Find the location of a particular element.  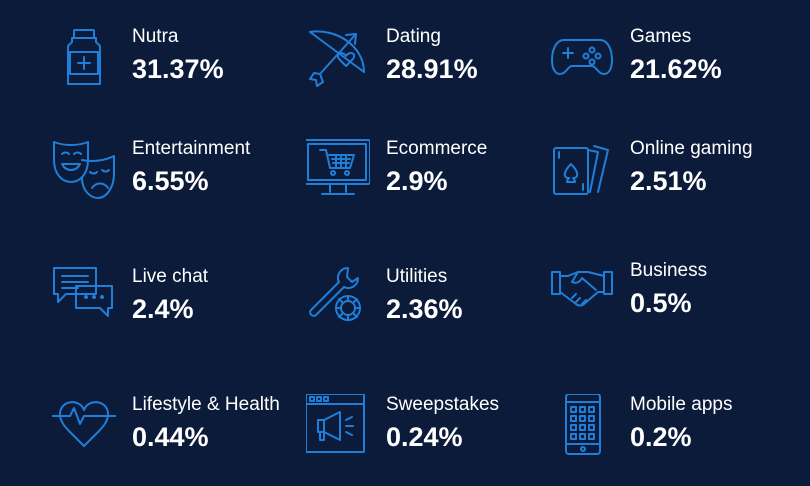

category-live-chat: Live chat 2.4% is located at coordinates (177, 311).